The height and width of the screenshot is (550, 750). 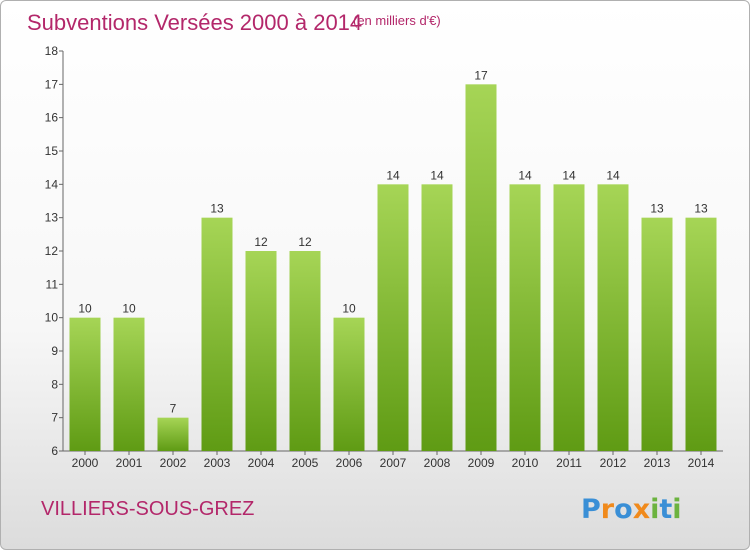 What do you see at coordinates (147, 509) in the screenshot?
I see `commune-name: VILLIERS-SOUS-GREZ` at bounding box center [147, 509].